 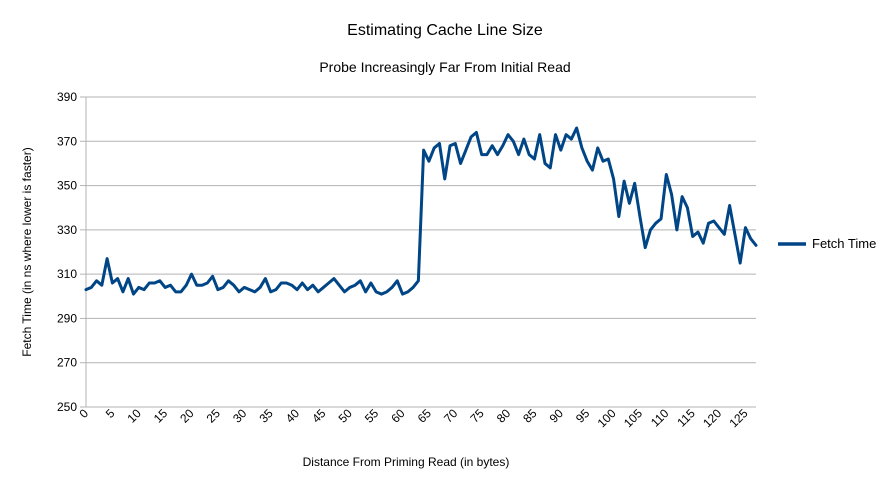 I want to click on x-tick-label: 30, so click(x=240, y=416).